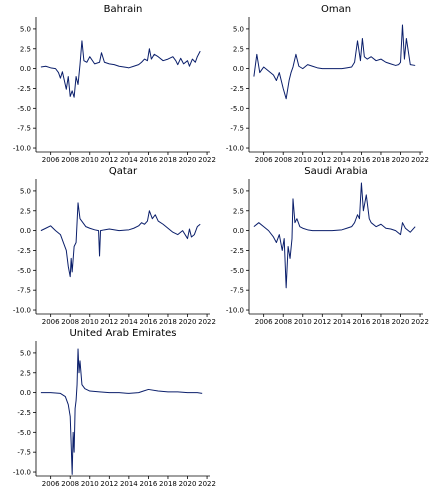 This screenshot has height=486, width=430. I want to click on panel-title: Saudi Arabia, so click(335, 171).